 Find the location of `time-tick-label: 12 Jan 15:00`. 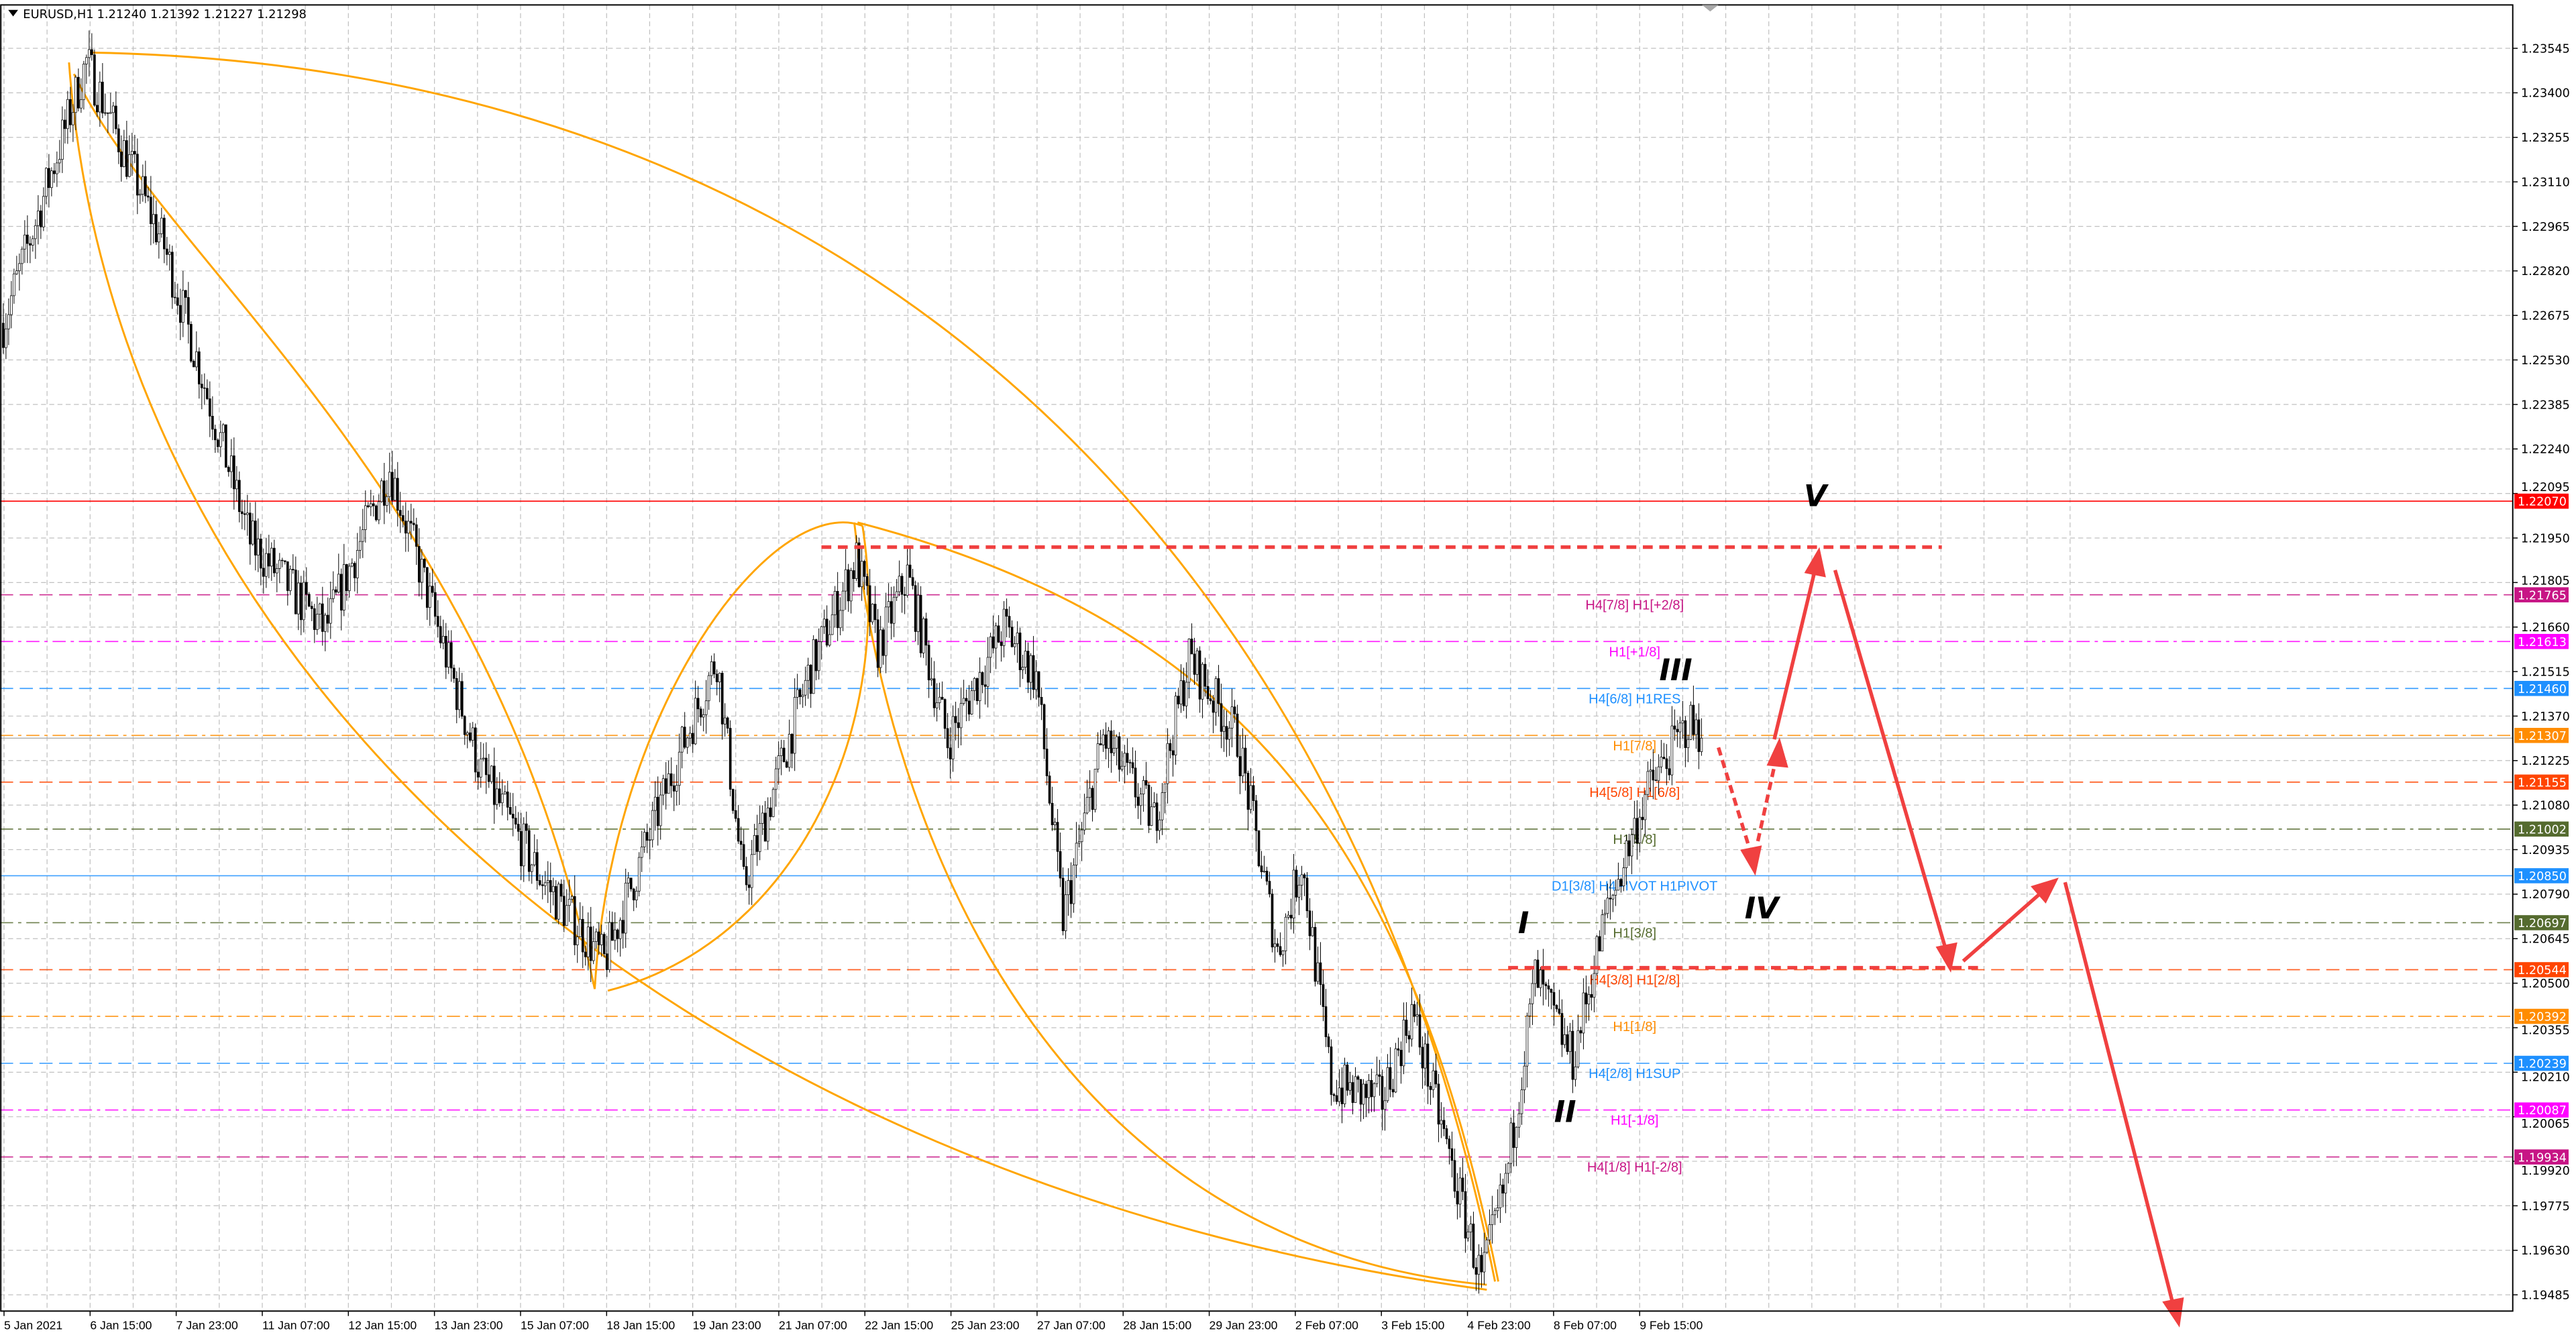

time-tick-label: 12 Jan 15:00 is located at coordinates (382, 1325).